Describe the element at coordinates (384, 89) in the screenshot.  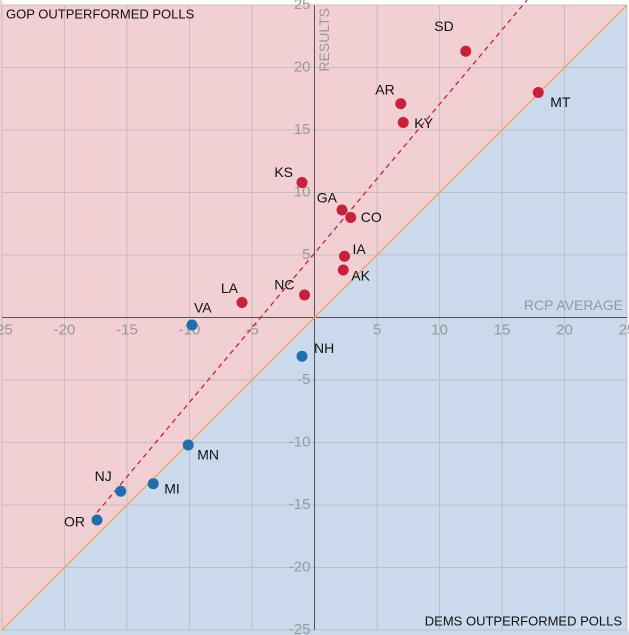
I see `point-label: AR` at that location.